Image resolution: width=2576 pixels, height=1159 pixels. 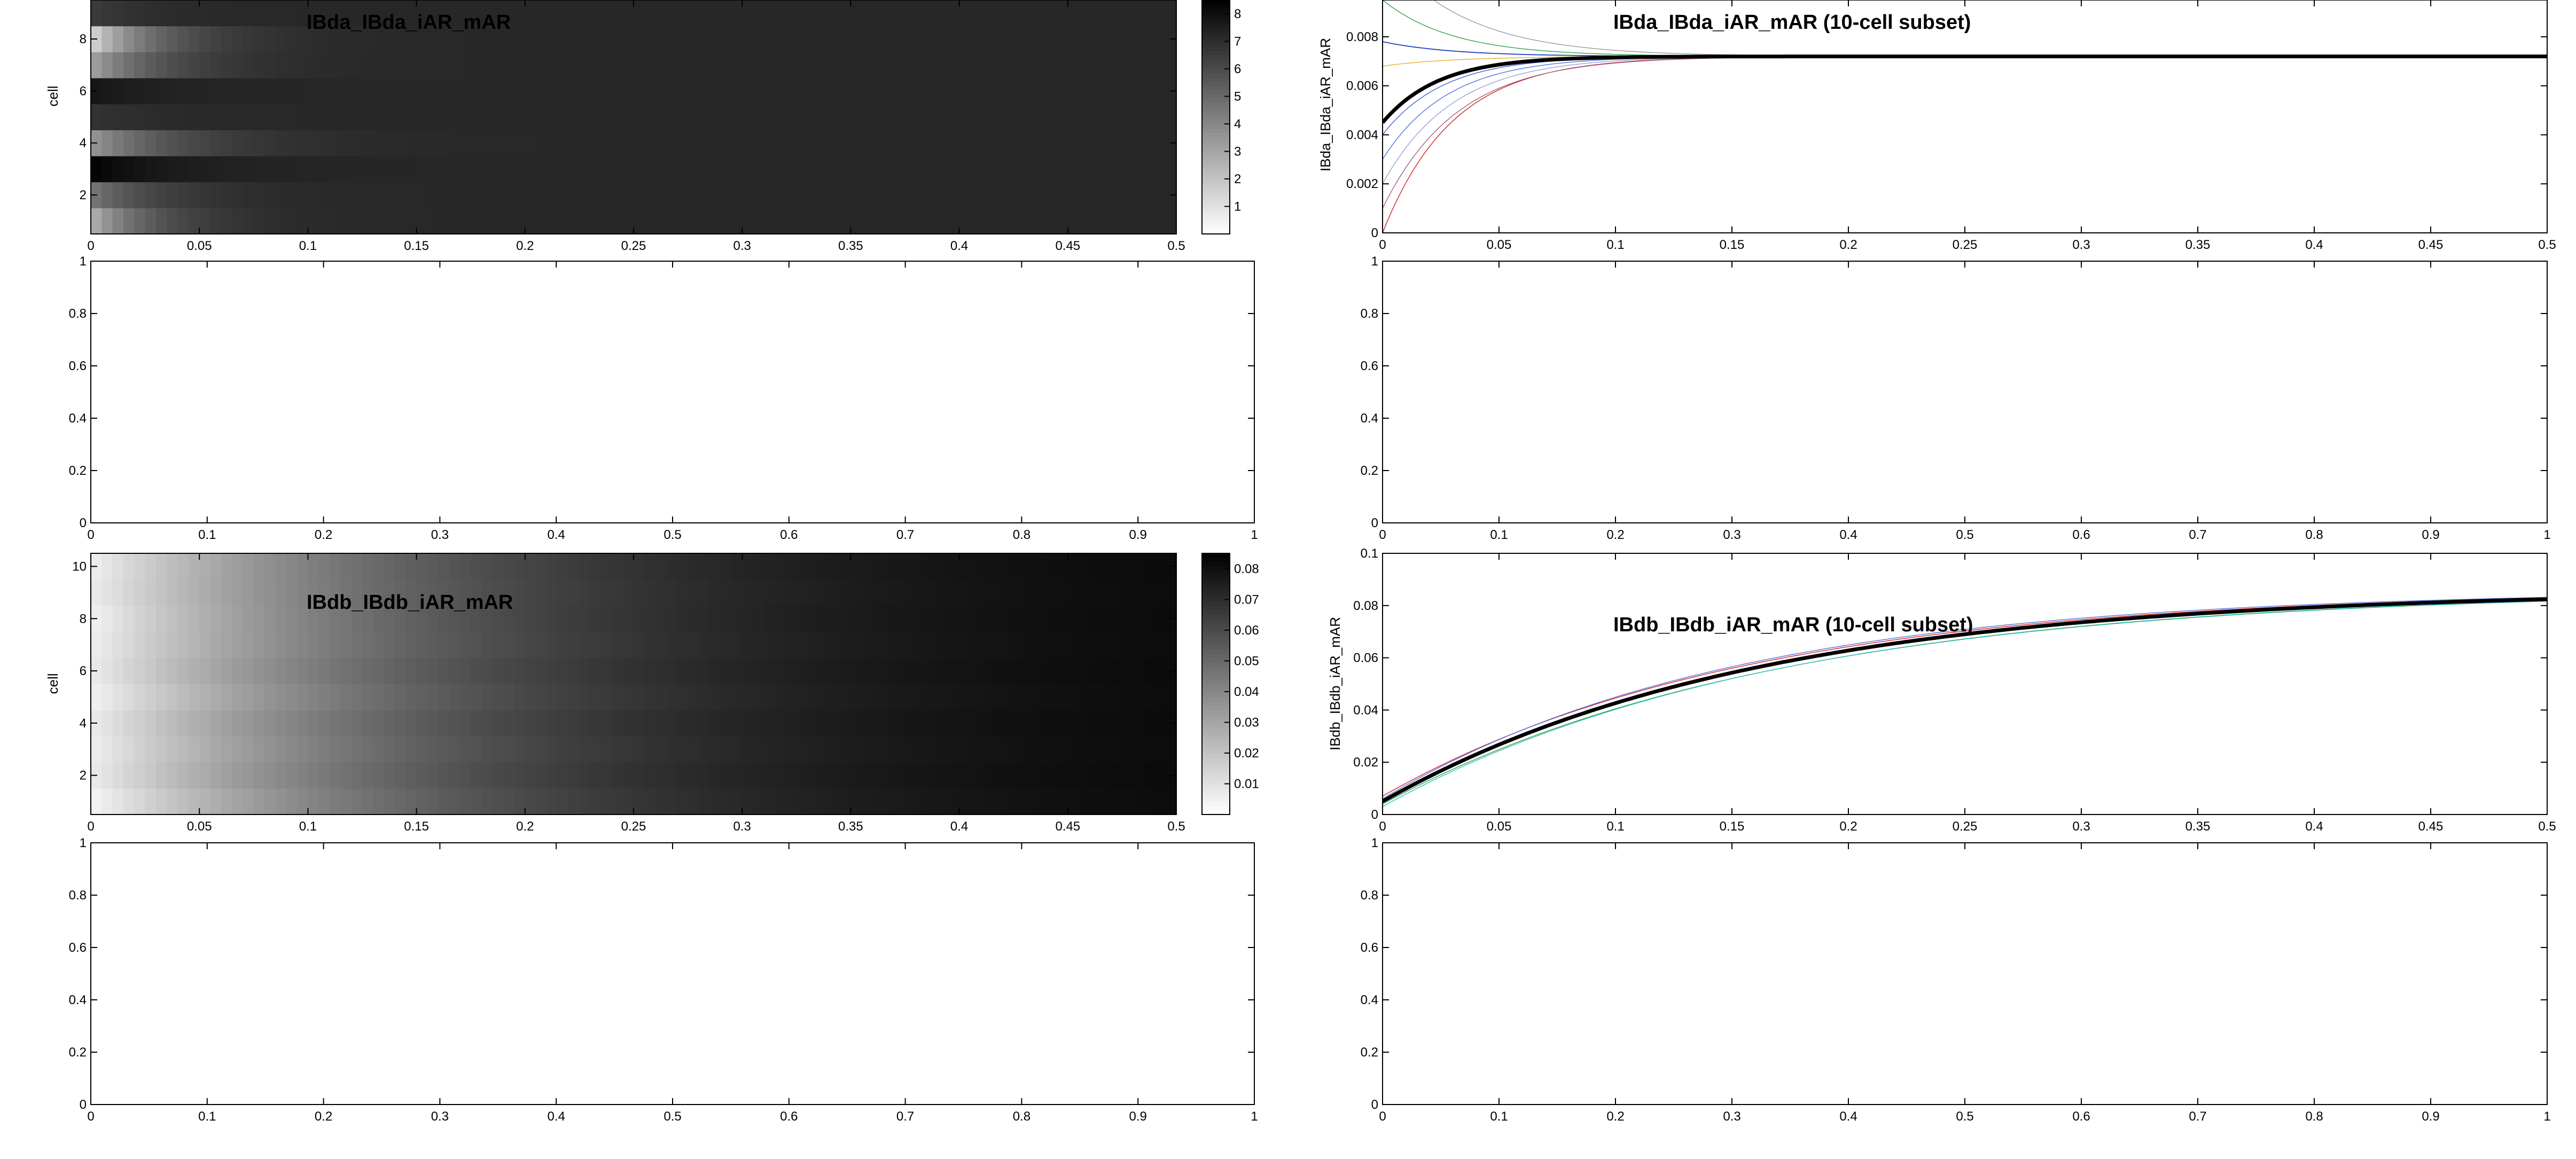 I want to click on x-tick-label: 0.15, so click(x=416, y=246).